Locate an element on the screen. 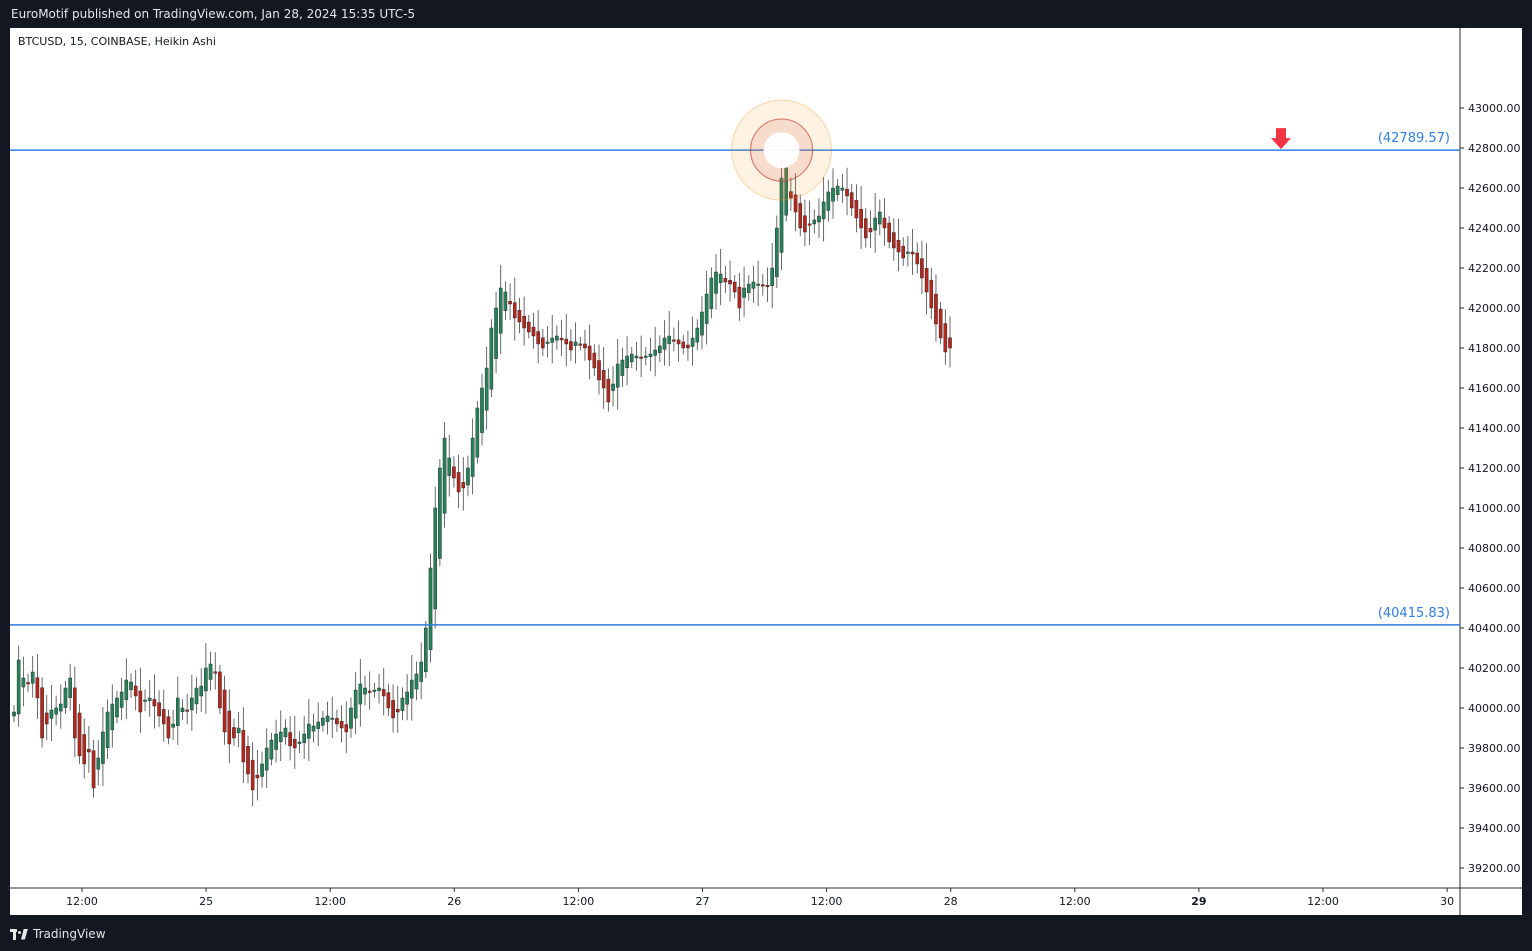  tradingview-logo: TradingView is located at coordinates (58, 934).